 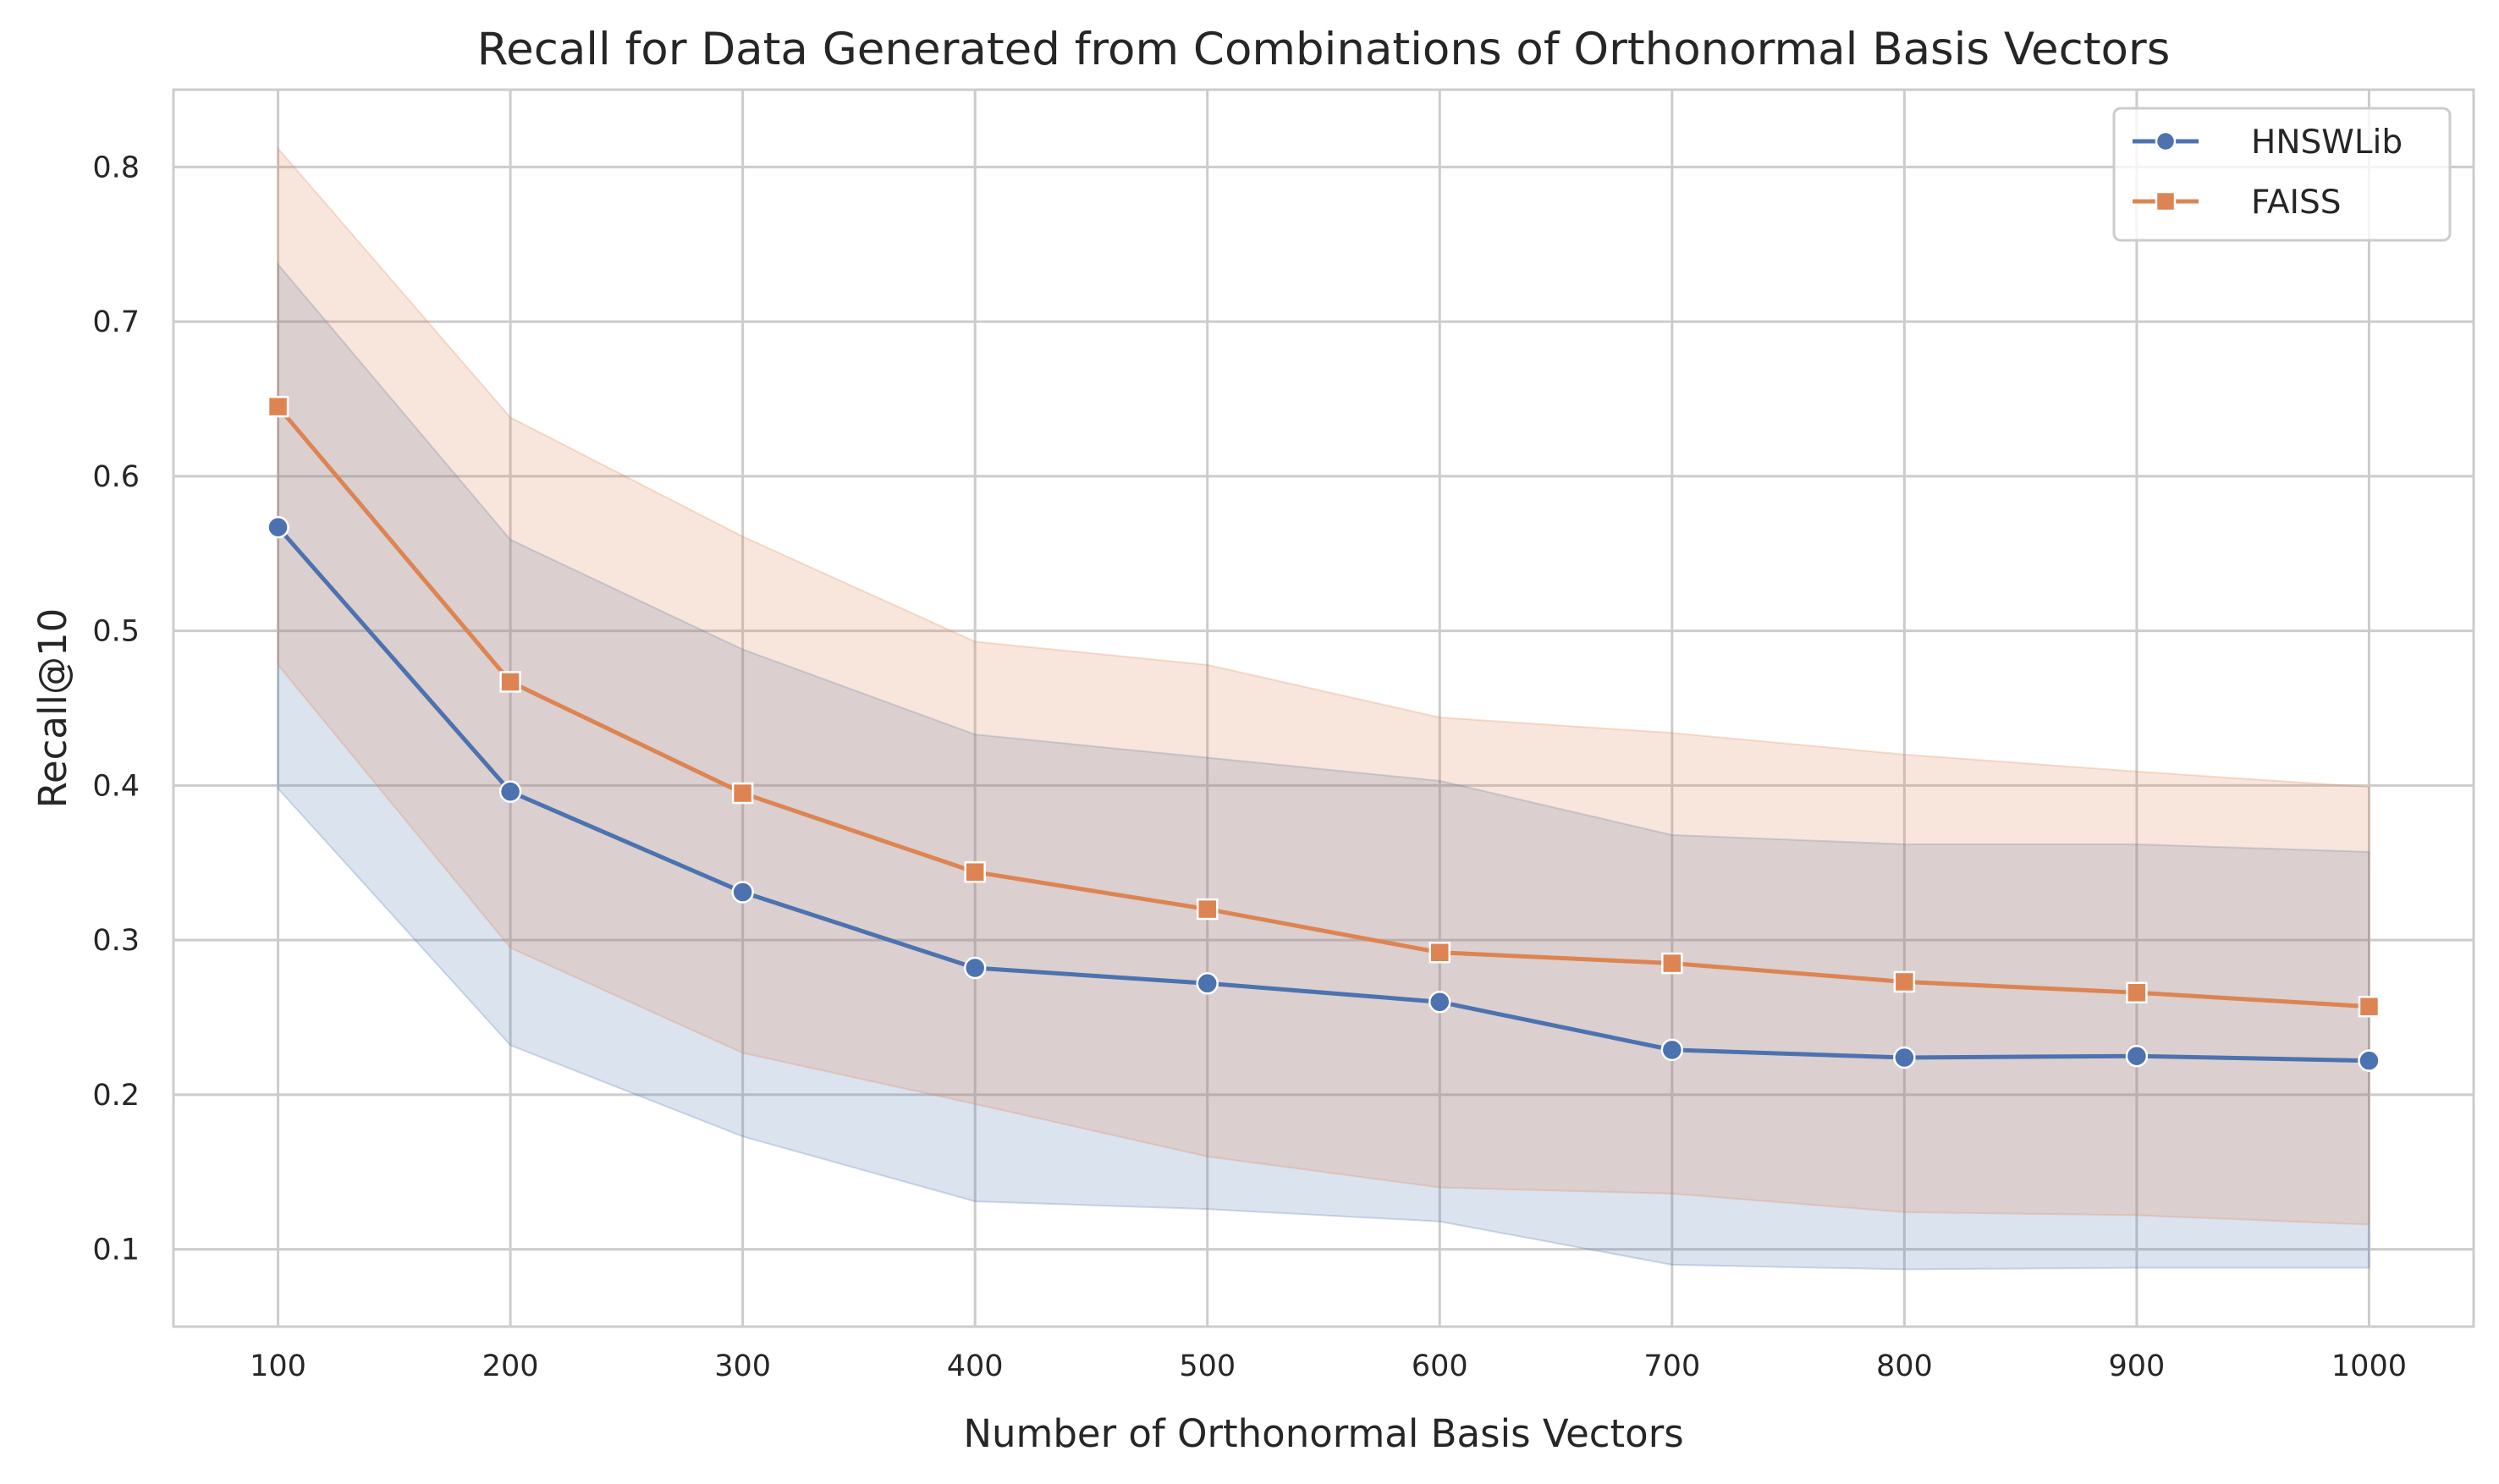 What do you see at coordinates (116, 167) in the screenshot?
I see `y-tick-label: 0.8` at bounding box center [116, 167].